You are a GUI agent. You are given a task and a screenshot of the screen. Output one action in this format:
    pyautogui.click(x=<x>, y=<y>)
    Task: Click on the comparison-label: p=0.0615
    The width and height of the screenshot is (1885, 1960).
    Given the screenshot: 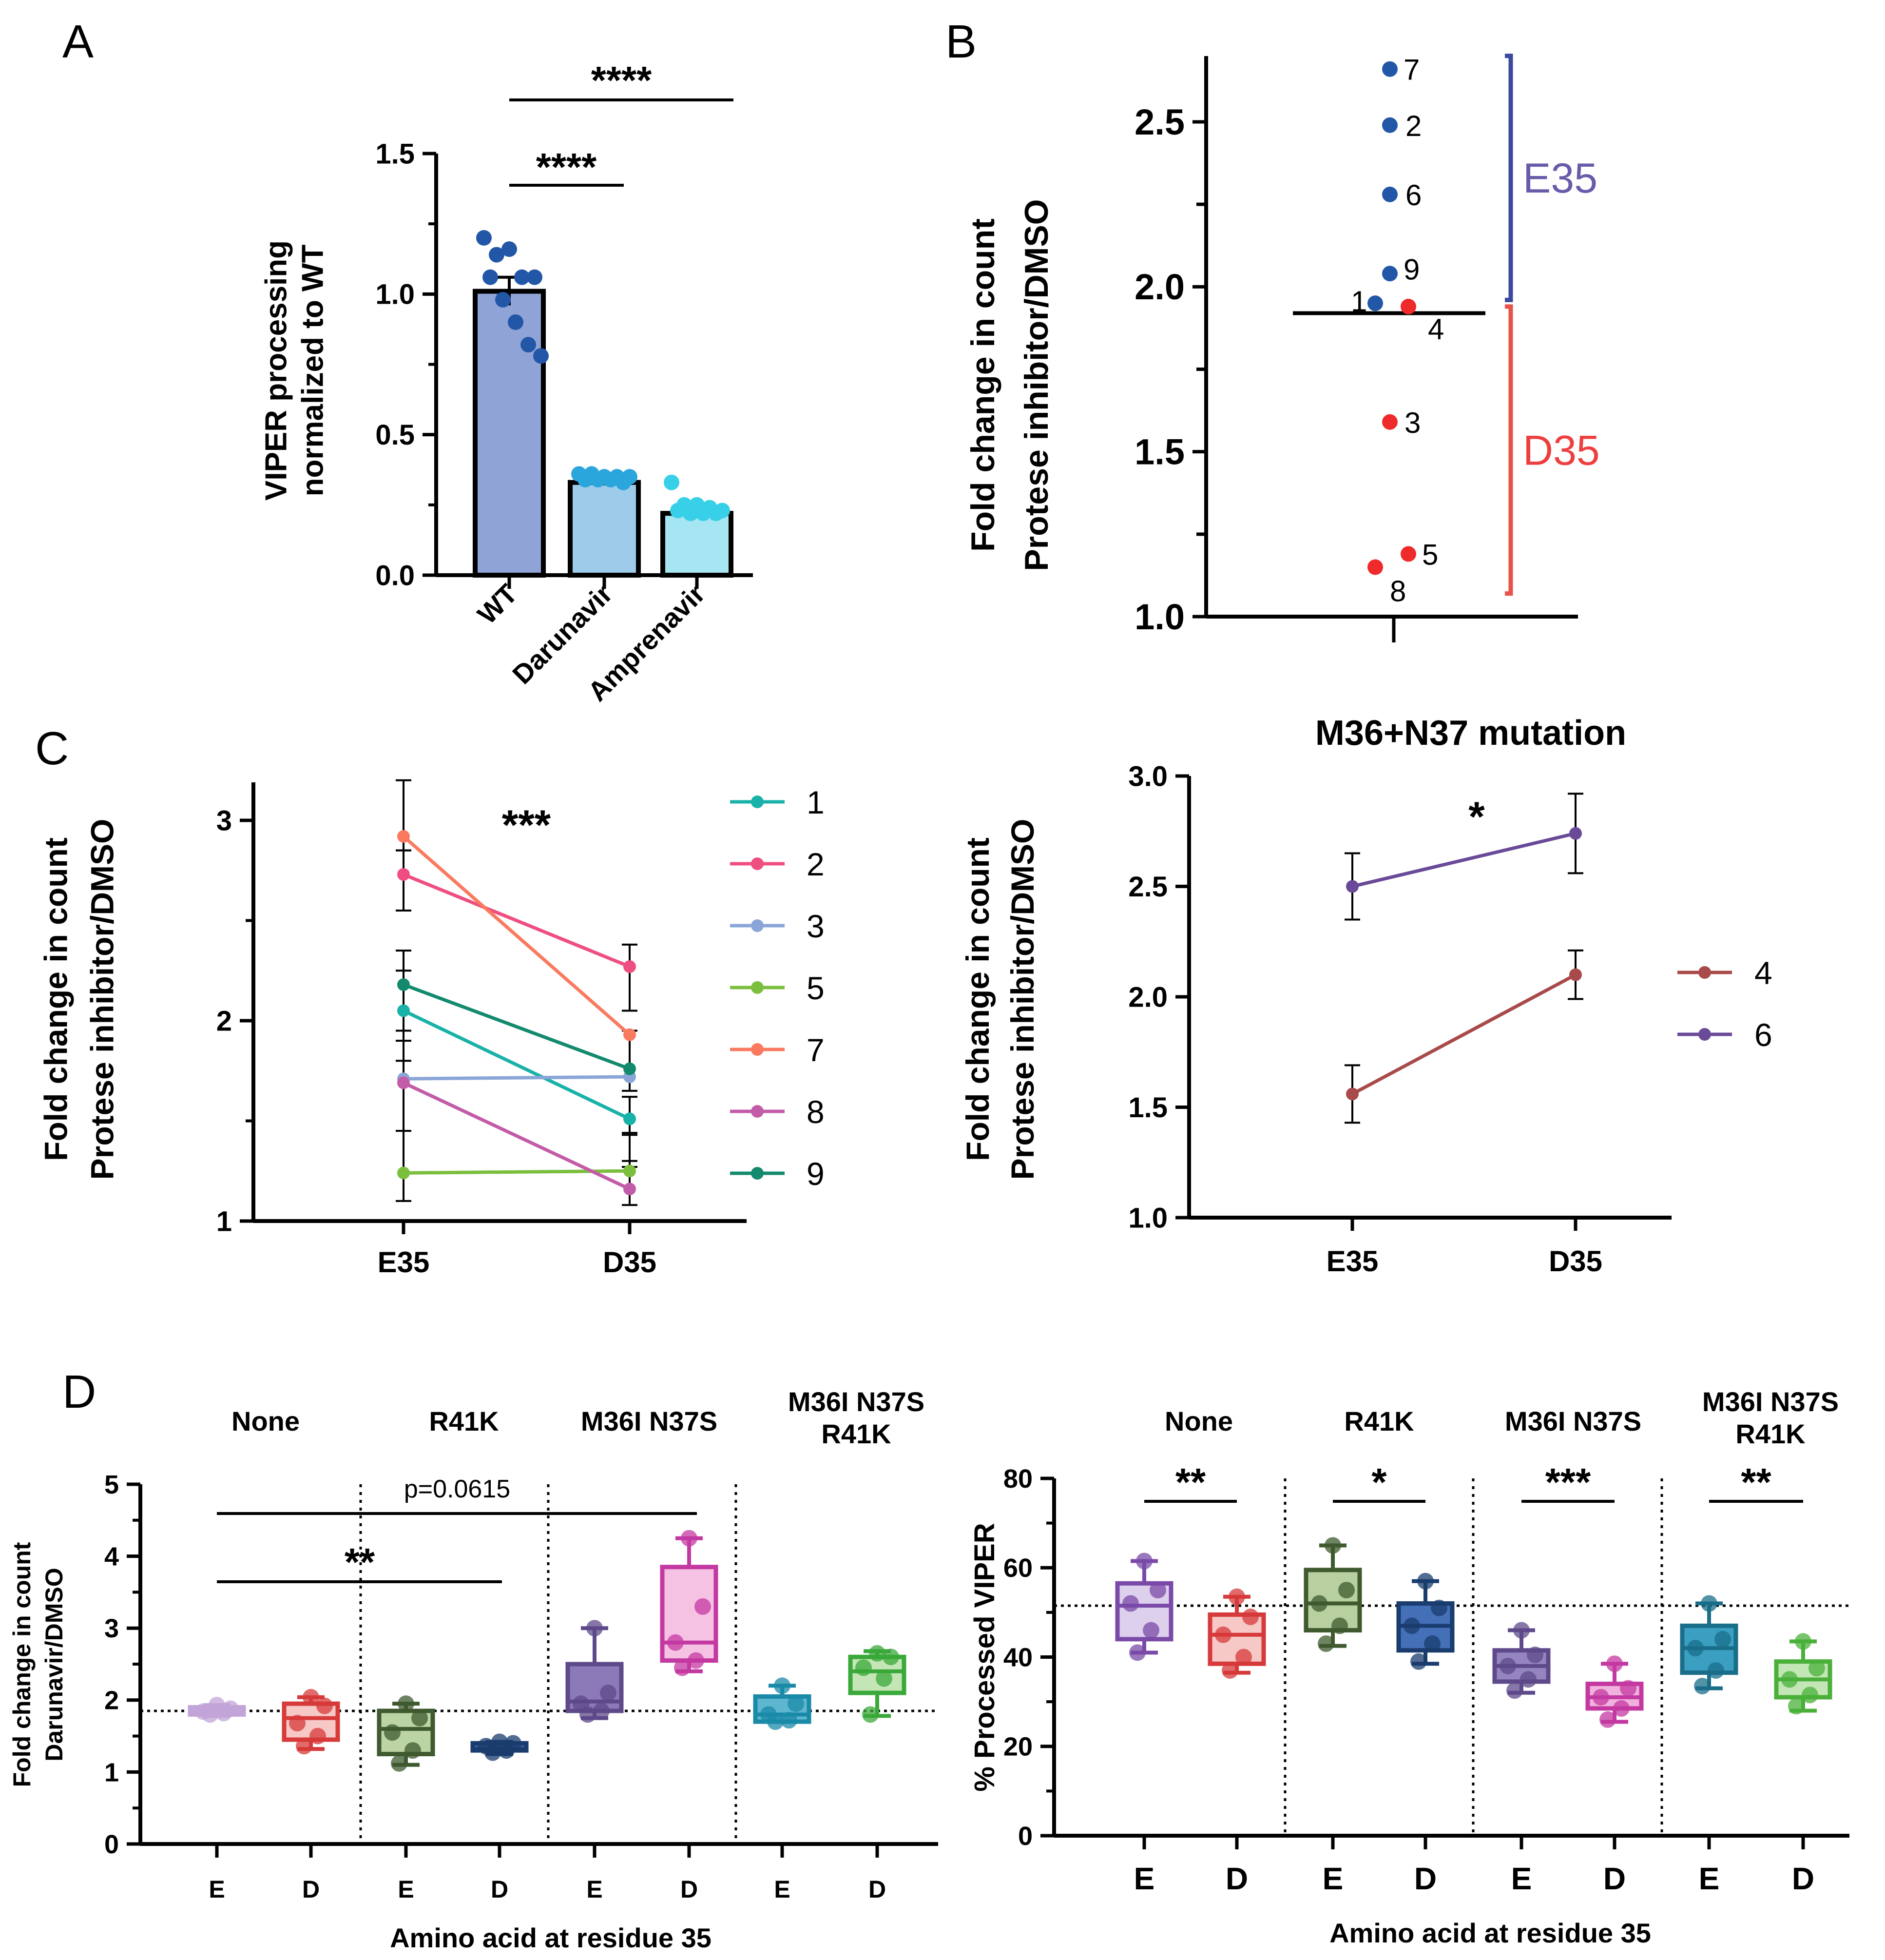 What is the action you would take?
    pyautogui.click(x=457, y=1489)
    